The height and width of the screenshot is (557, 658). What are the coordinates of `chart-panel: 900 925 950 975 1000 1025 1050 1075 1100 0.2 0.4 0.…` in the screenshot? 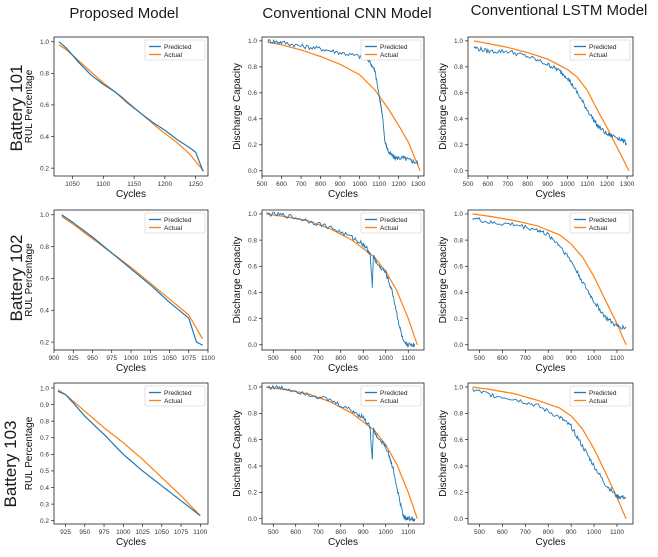 It's located at (119, 291).